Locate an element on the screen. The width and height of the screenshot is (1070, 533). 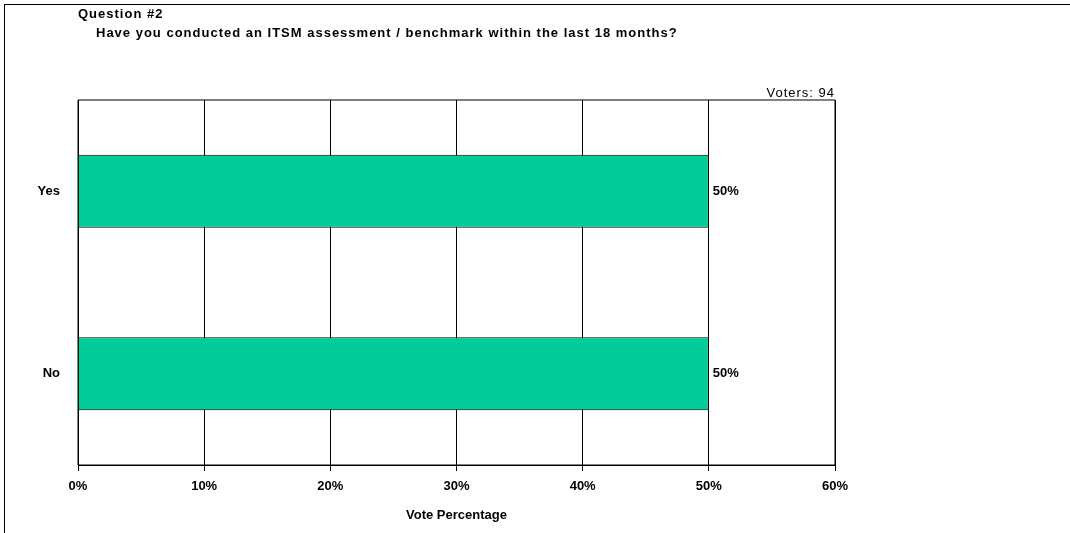
x-tick-label: 40% is located at coordinates (583, 486).